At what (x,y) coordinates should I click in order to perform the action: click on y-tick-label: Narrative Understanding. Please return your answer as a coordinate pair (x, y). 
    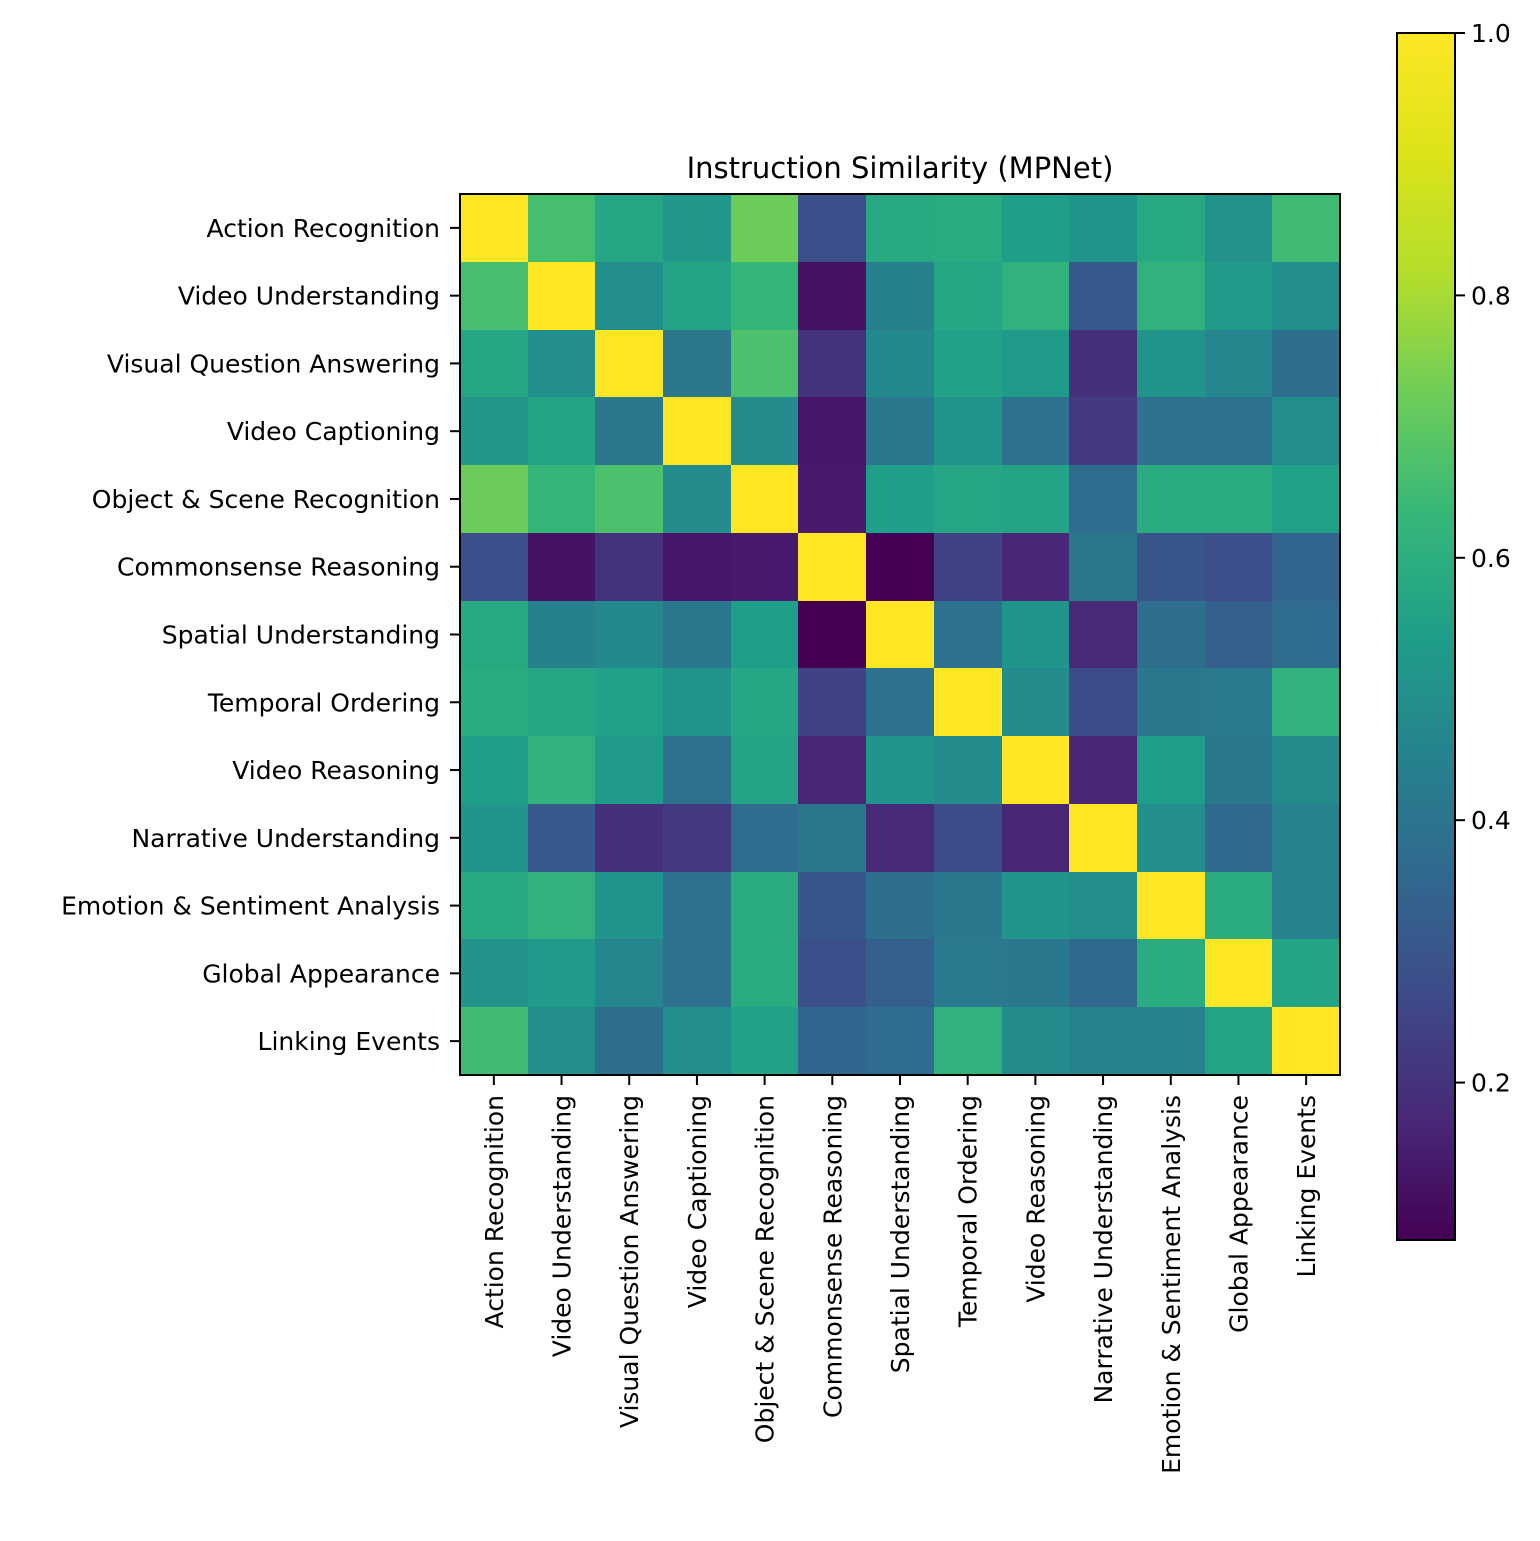
    Looking at the image, I should click on (285, 838).